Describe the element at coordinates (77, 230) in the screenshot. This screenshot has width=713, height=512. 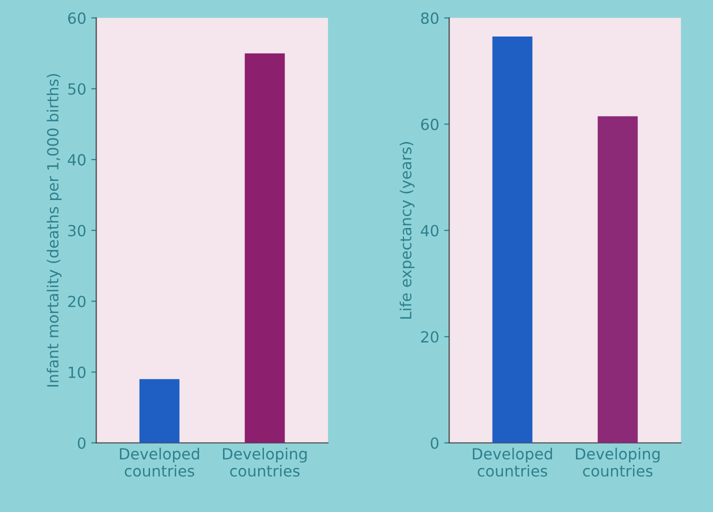
I see `y-tick-label: 30` at that location.